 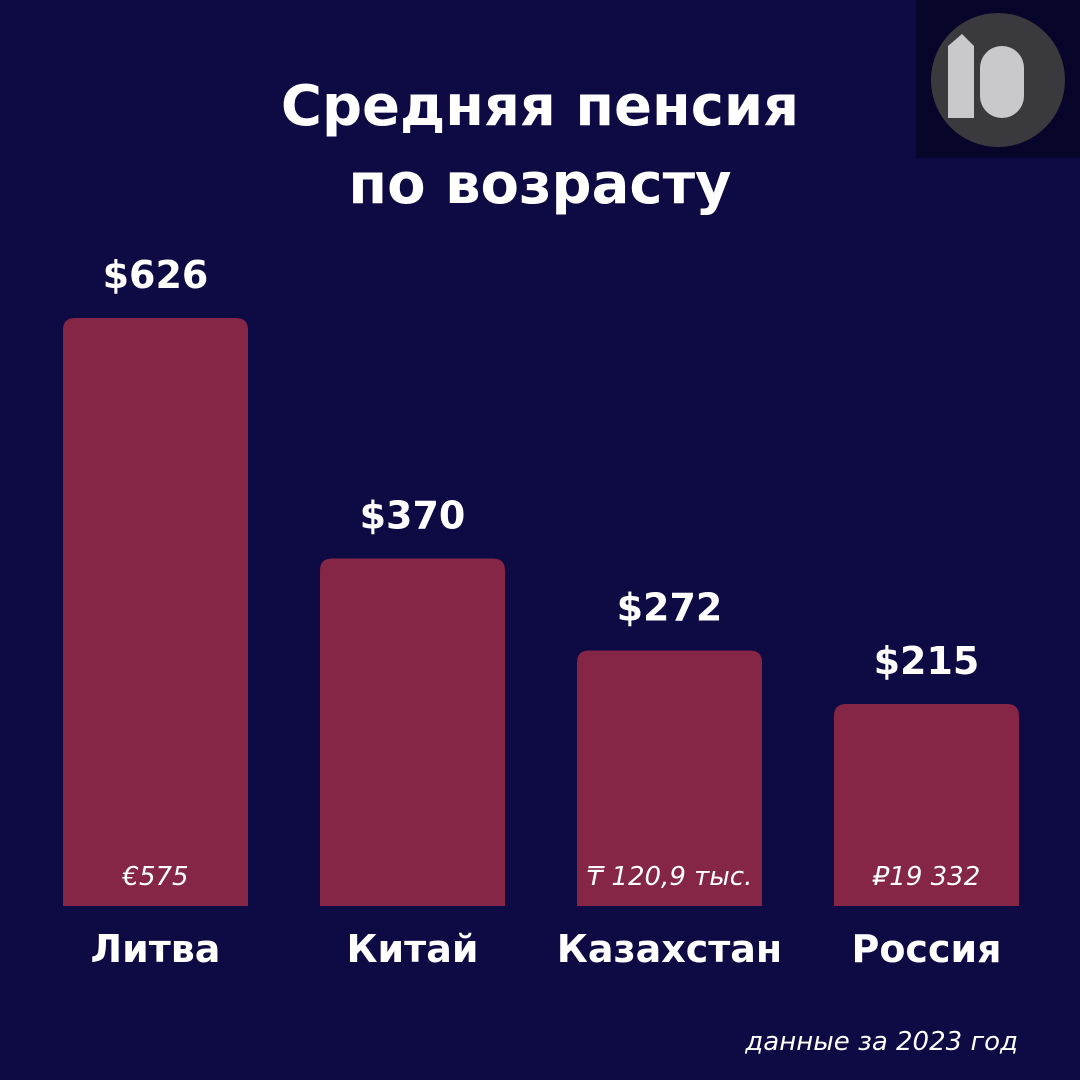 What do you see at coordinates (539, 184) in the screenshot?
I see `chart-title-line-2: по возрасту` at bounding box center [539, 184].